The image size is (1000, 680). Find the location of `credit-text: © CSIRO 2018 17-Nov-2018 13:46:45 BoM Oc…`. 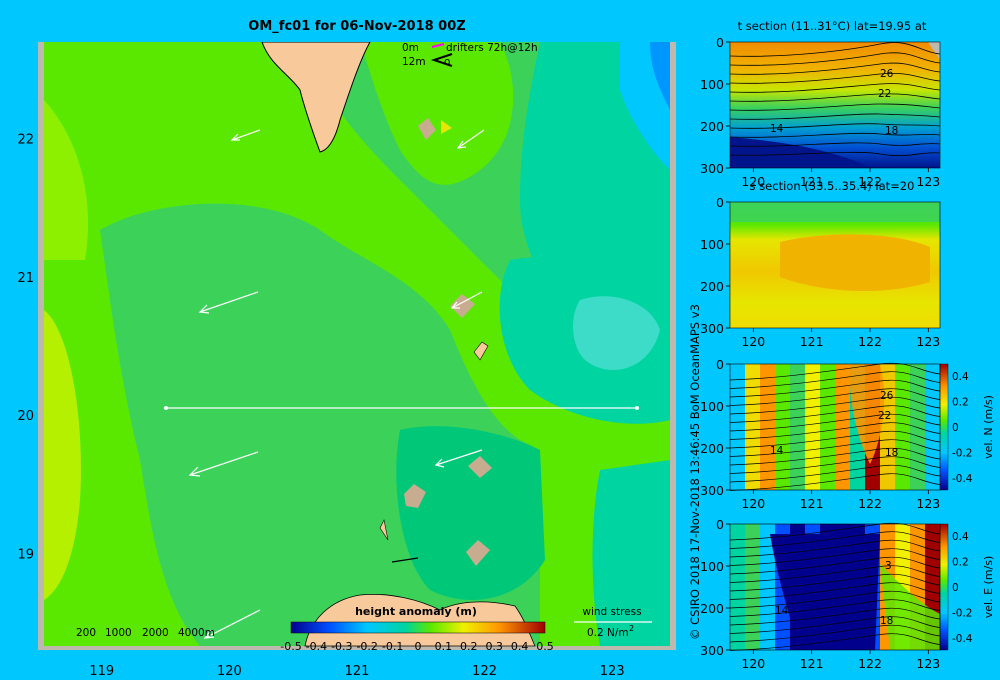

credit-text: © CSIRO 2018 17-Nov-2018 13:46:45 BoM Oc… is located at coordinates (695, 472).